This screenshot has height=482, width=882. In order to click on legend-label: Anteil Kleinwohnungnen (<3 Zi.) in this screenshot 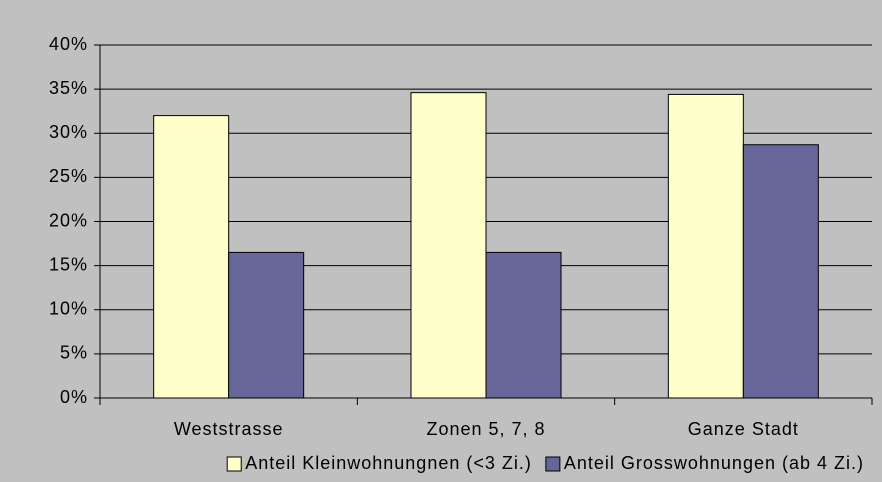, I will do `click(388, 463)`.